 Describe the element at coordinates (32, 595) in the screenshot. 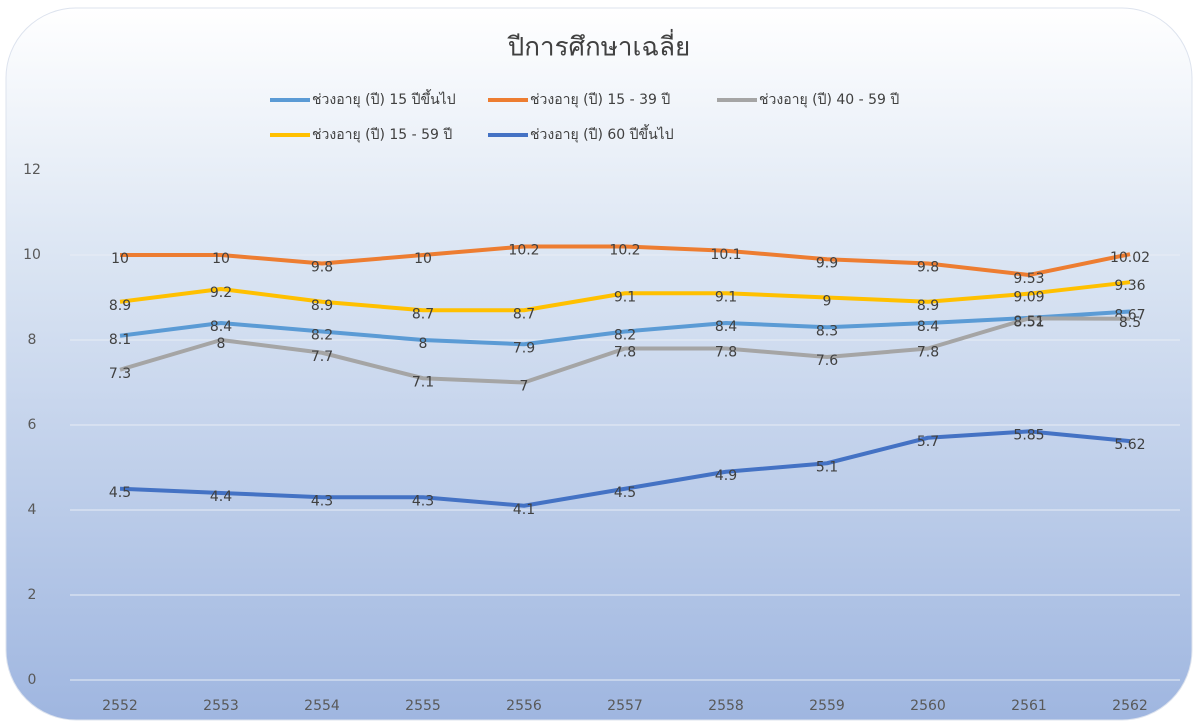

I see `y-tick-label: 2` at that location.